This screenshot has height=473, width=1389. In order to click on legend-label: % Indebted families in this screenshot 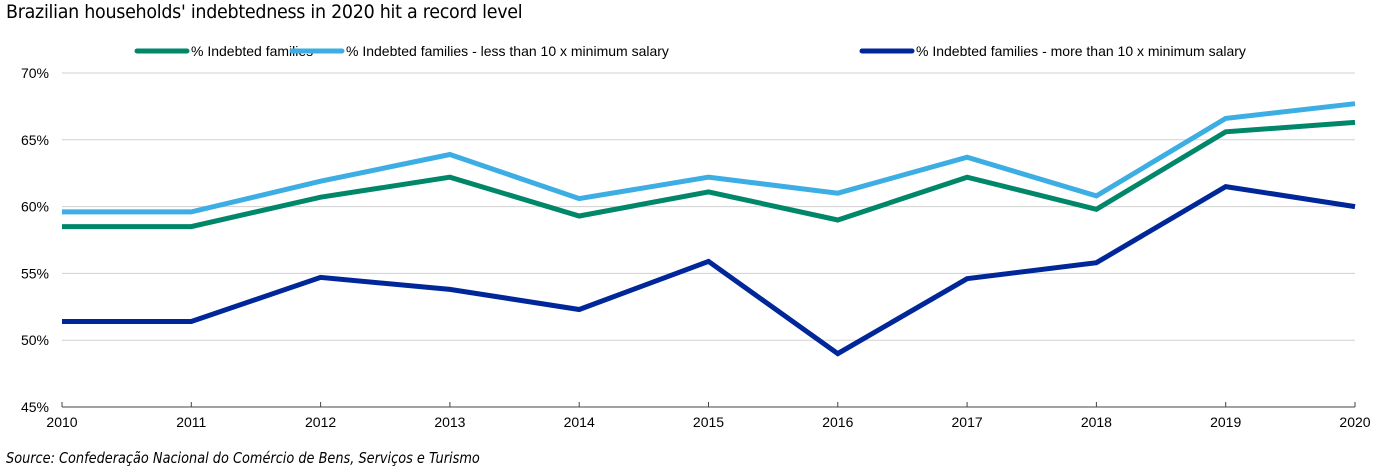, I will do `click(252, 51)`.